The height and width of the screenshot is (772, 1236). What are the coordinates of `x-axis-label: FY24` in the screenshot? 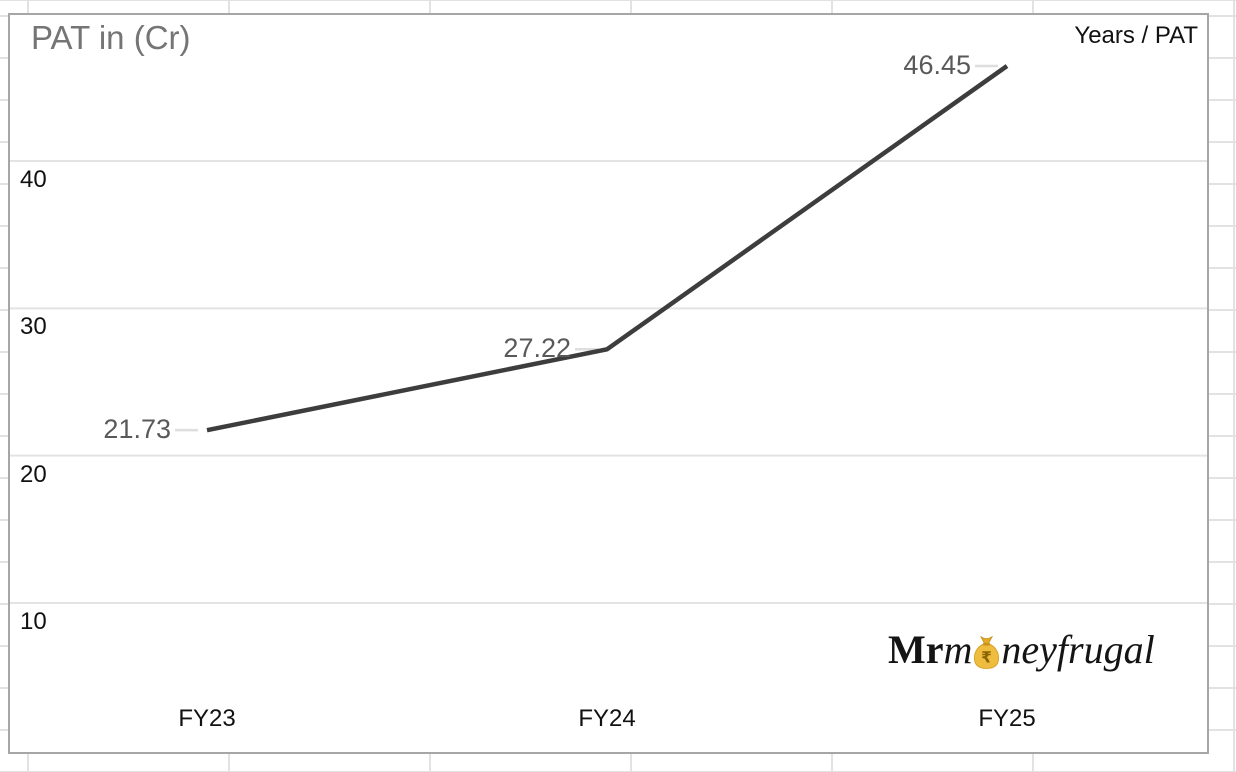 It's located at (607, 718).